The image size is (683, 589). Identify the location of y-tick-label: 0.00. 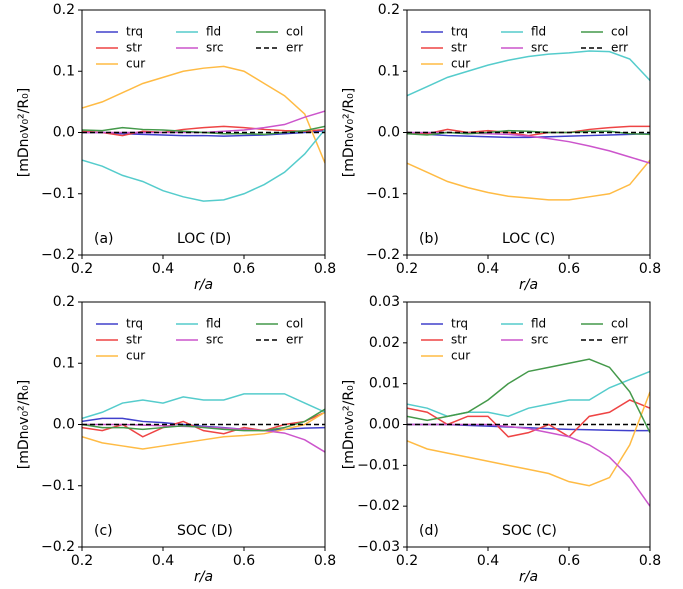
(384, 425).